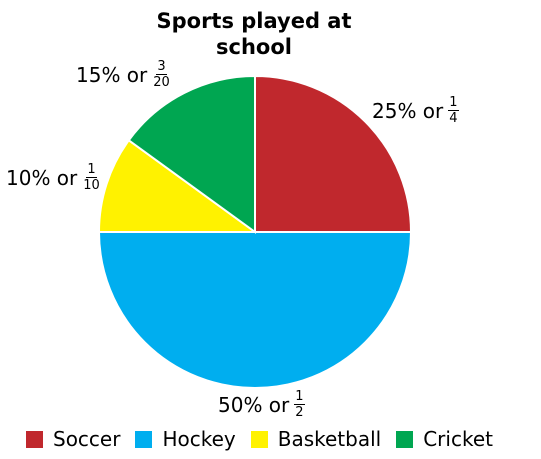 Image resolution: width=541 pixels, height=459 pixels. I want to click on slice-label-cricket: 15% or 3 20, so click(123, 74).